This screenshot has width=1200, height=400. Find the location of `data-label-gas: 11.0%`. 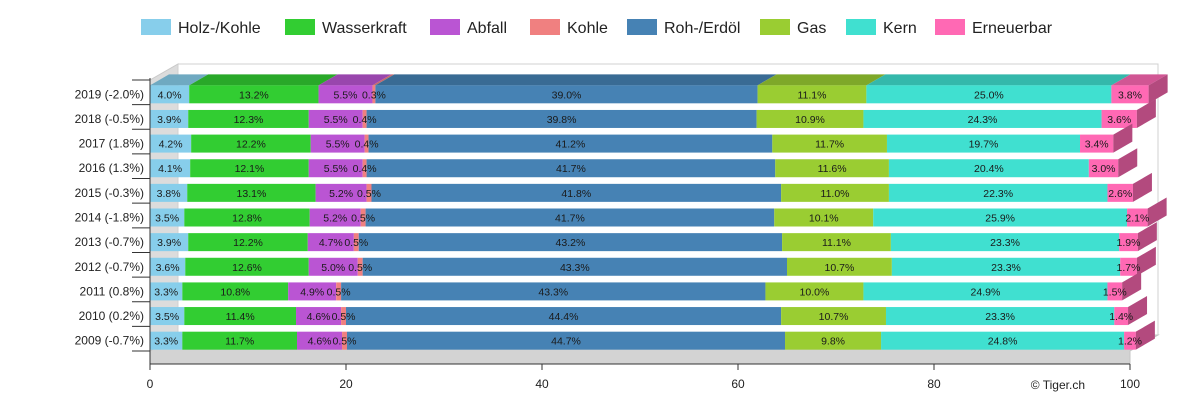

data-label-gas: 11.0% is located at coordinates (835, 194).